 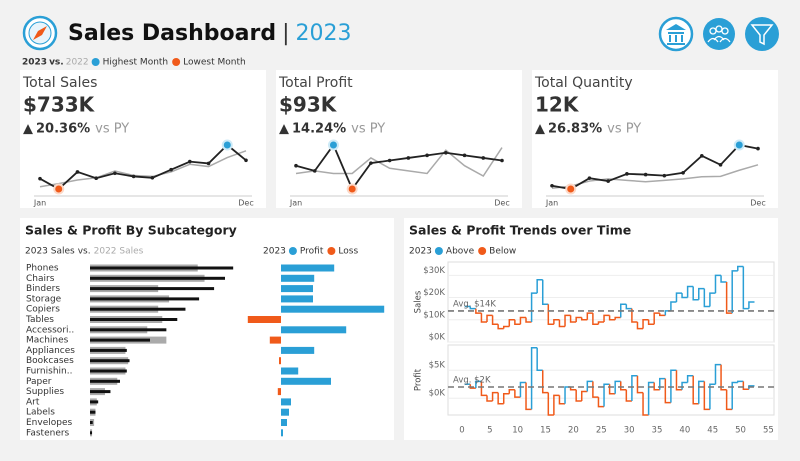 What do you see at coordinates (324, 33) in the screenshot?
I see `year: 2023` at bounding box center [324, 33].